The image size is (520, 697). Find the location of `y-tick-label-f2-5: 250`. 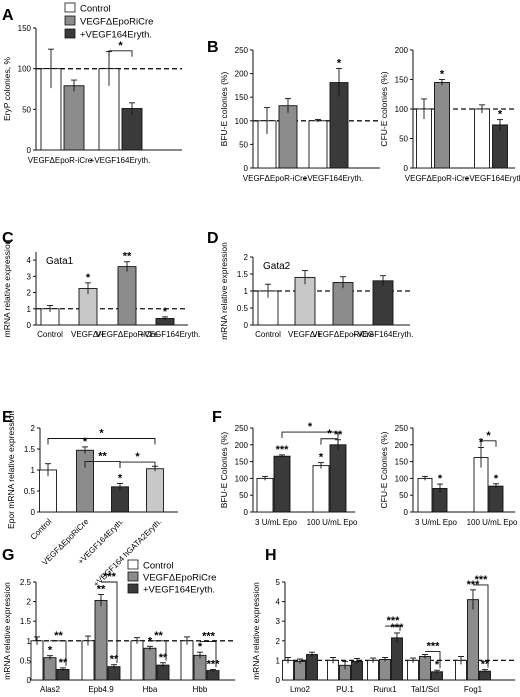

y-tick-label-f2-5: 250 is located at coordinates (402, 428).